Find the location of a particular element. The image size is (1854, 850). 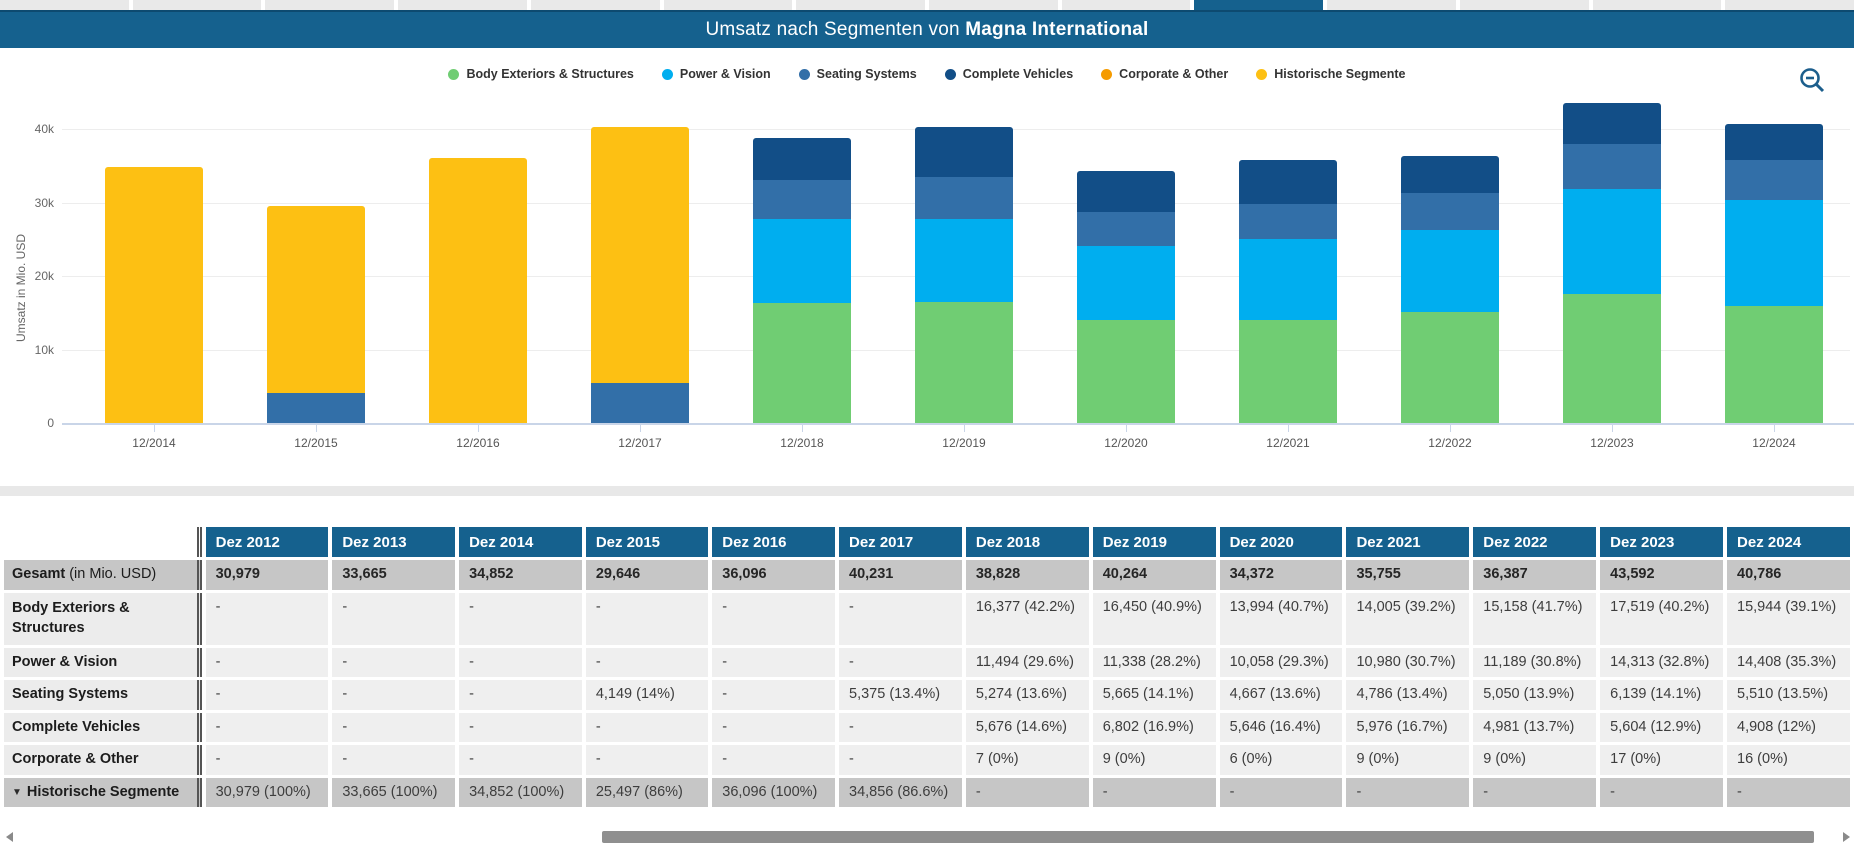

table-cell: 5,274 (13.6%) is located at coordinates (1027, 695).